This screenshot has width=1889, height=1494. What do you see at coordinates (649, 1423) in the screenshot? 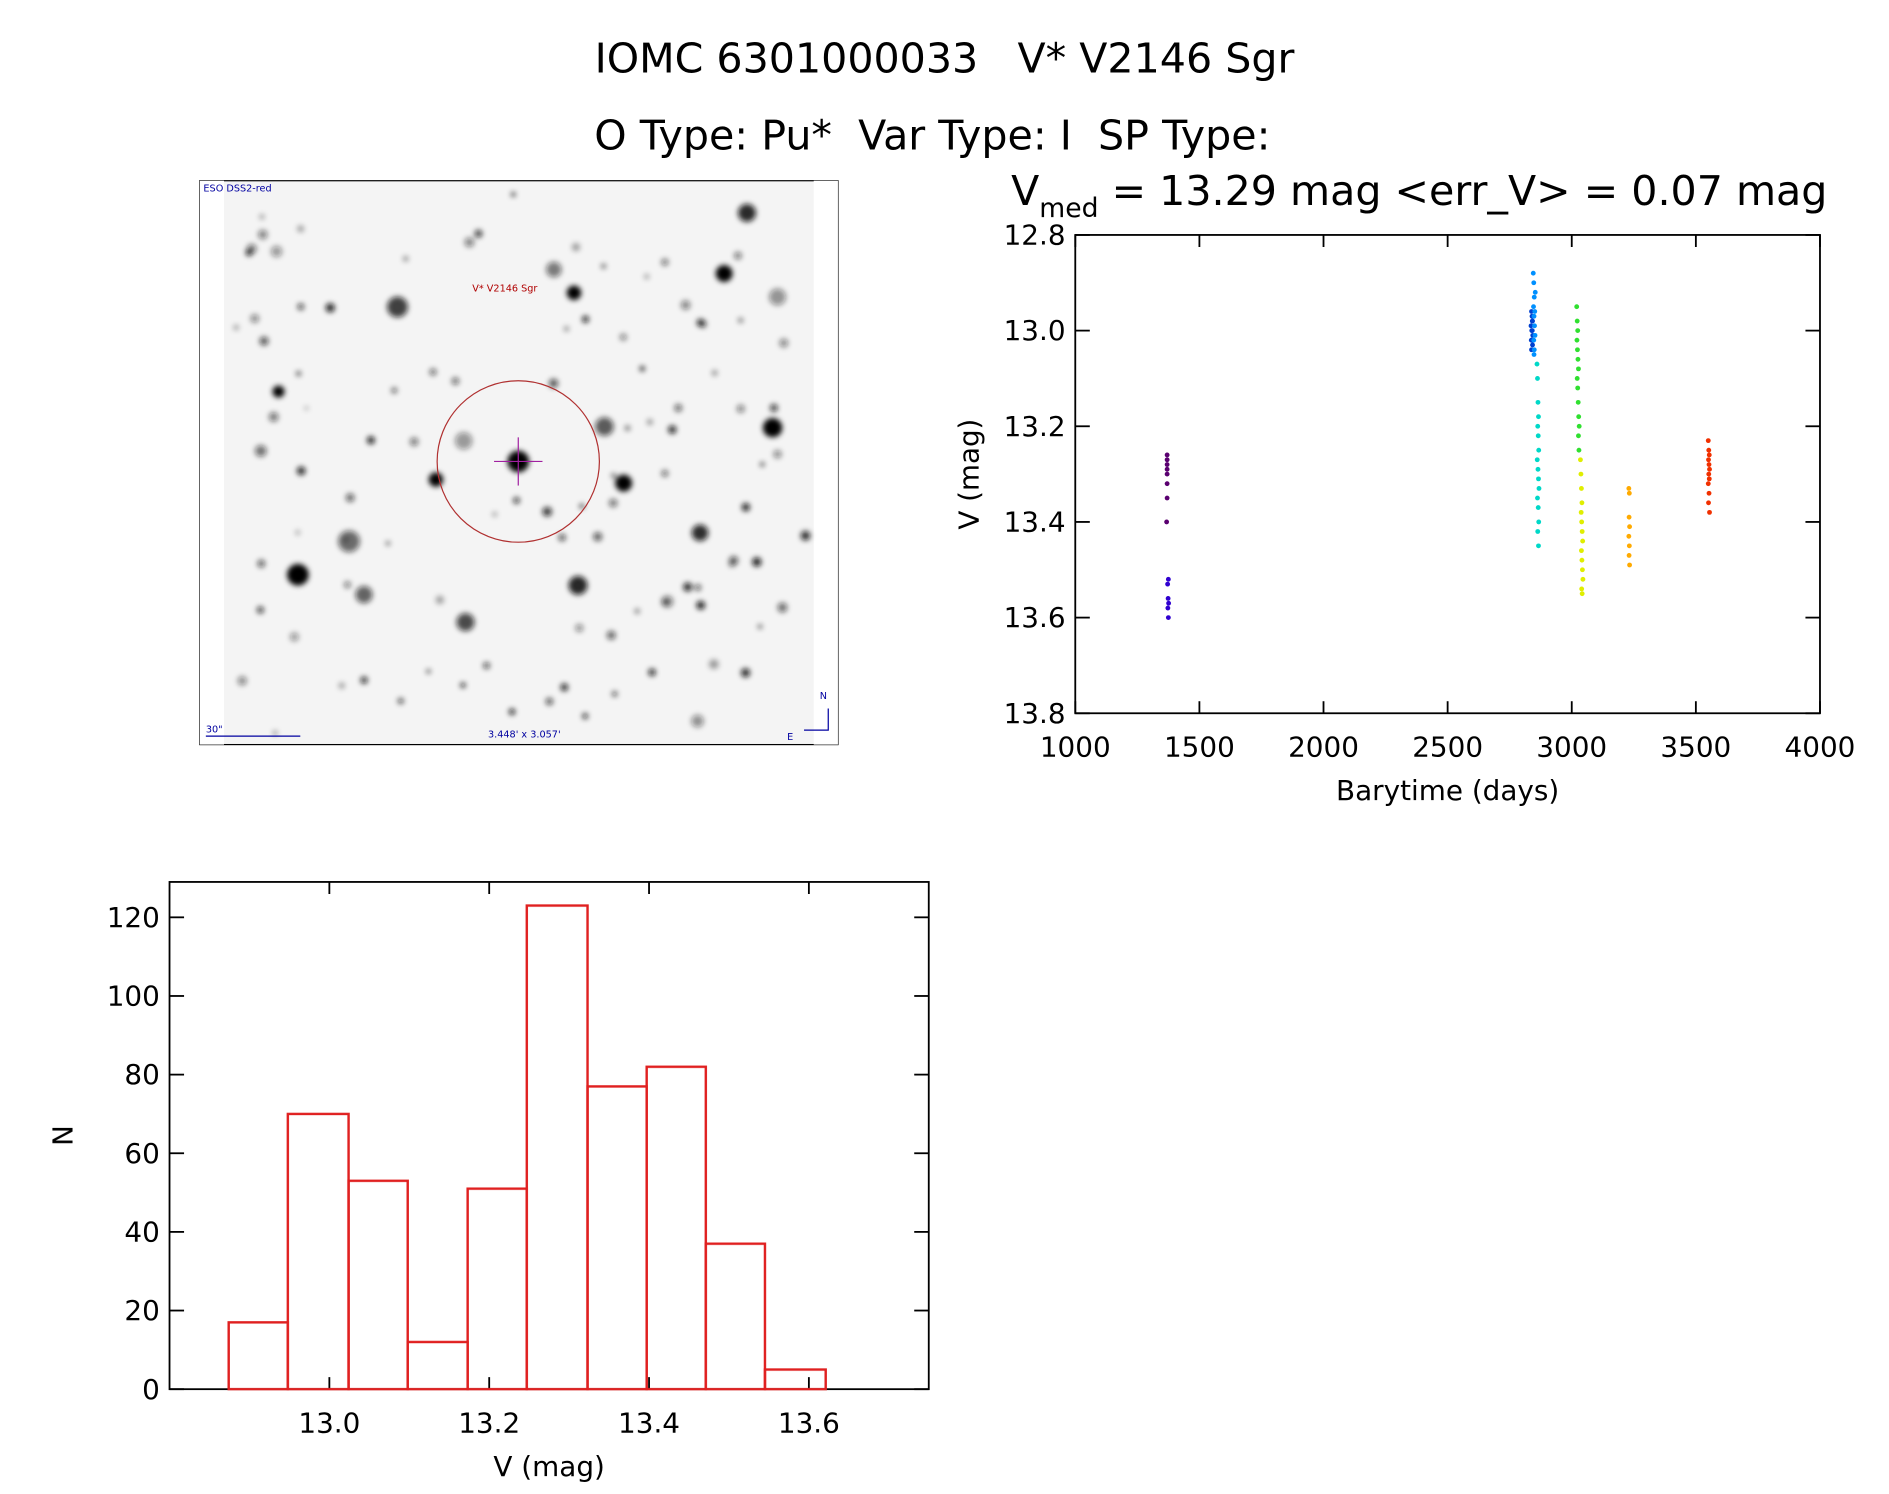
I see `x-tick-label: 13.4` at bounding box center [649, 1423].